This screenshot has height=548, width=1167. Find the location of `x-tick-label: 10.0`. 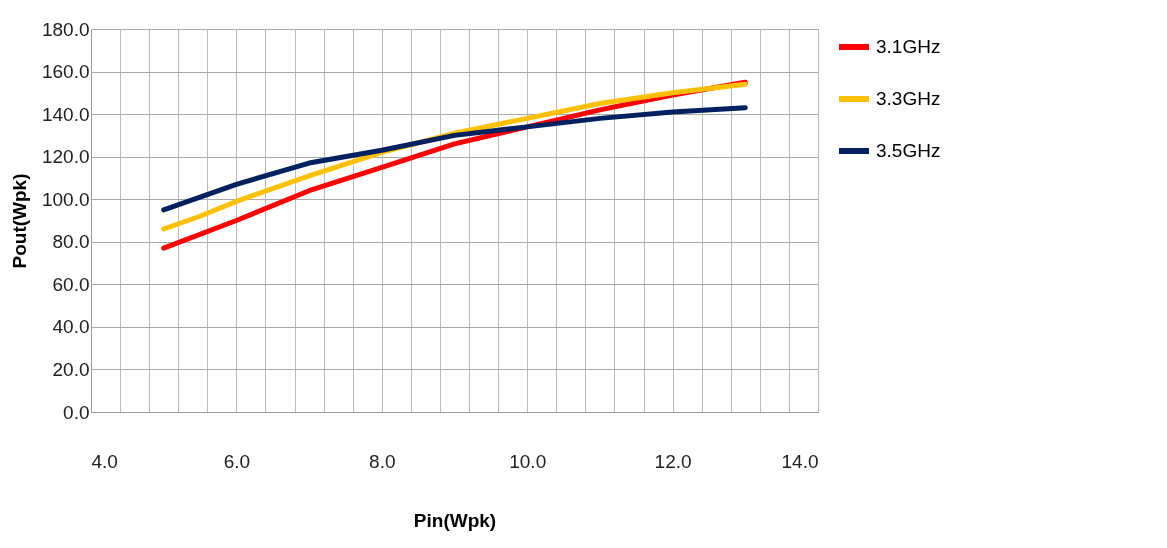

x-tick-label: 10.0 is located at coordinates (528, 461).